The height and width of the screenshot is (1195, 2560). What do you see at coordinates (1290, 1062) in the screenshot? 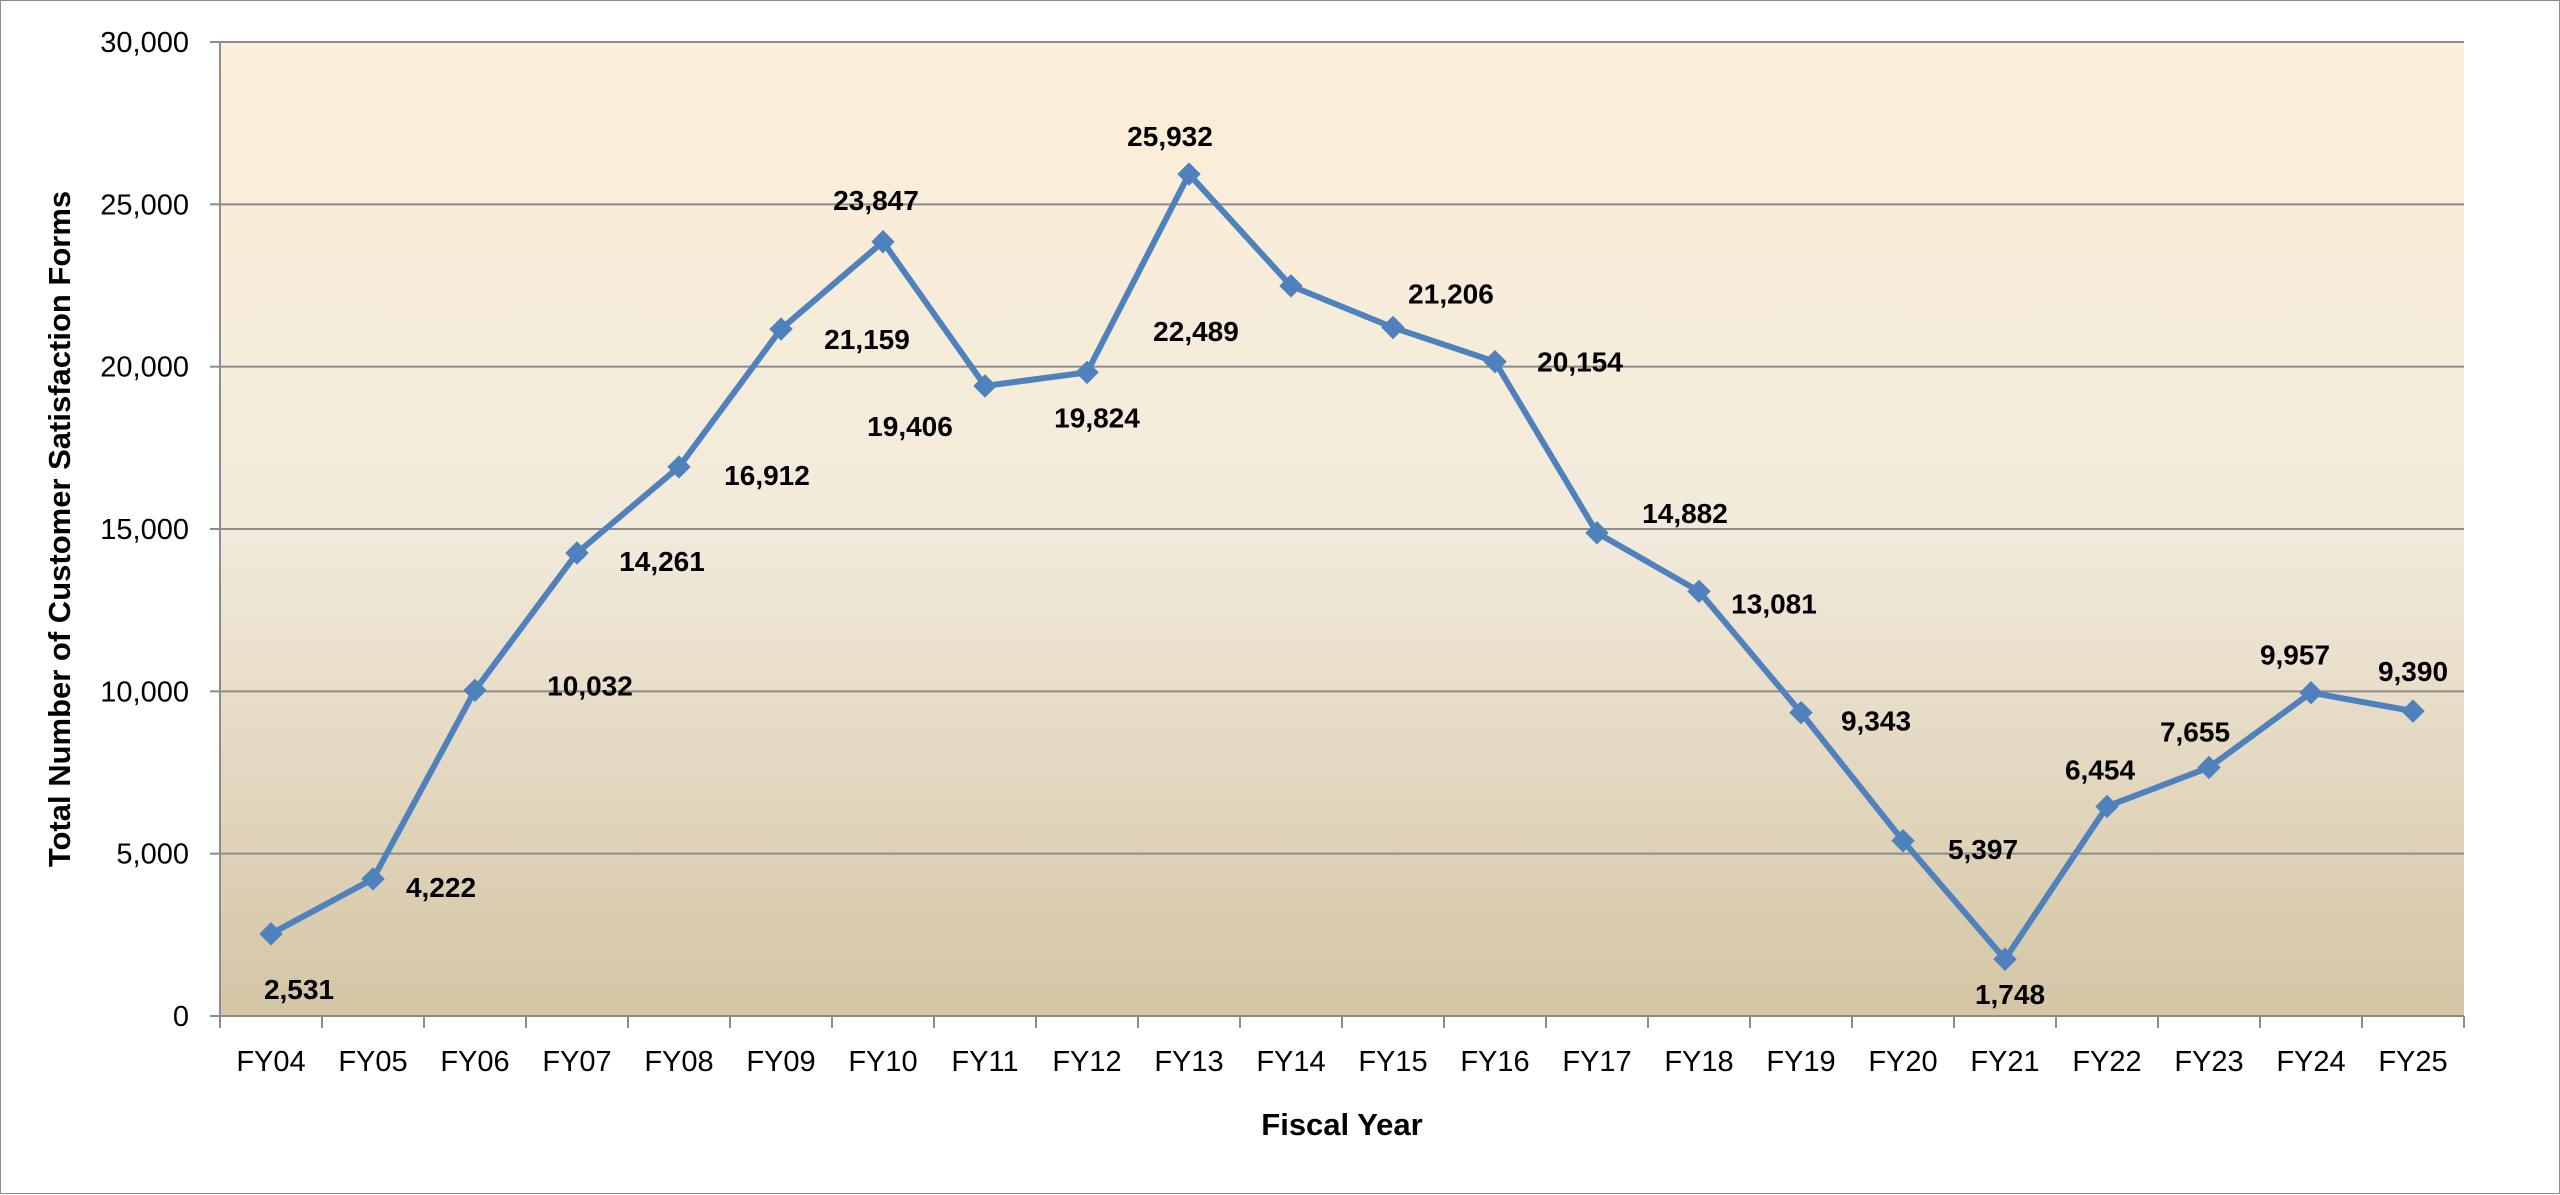
I see `x-tick-label: FY14` at bounding box center [1290, 1062].